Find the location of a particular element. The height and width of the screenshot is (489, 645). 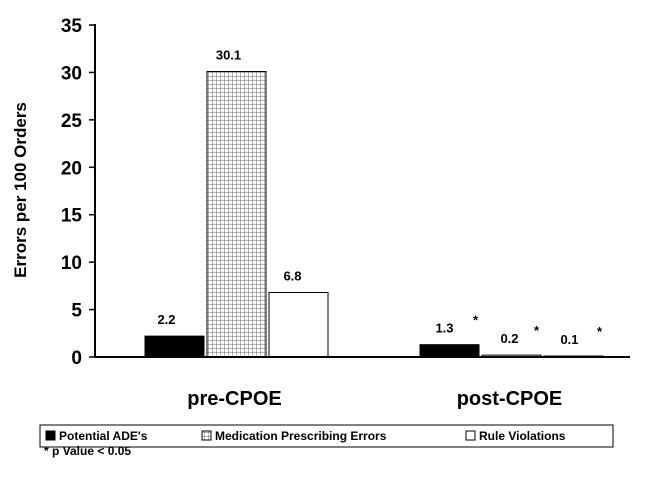

y-tick-label: 30 is located at coordinates (71, 73).